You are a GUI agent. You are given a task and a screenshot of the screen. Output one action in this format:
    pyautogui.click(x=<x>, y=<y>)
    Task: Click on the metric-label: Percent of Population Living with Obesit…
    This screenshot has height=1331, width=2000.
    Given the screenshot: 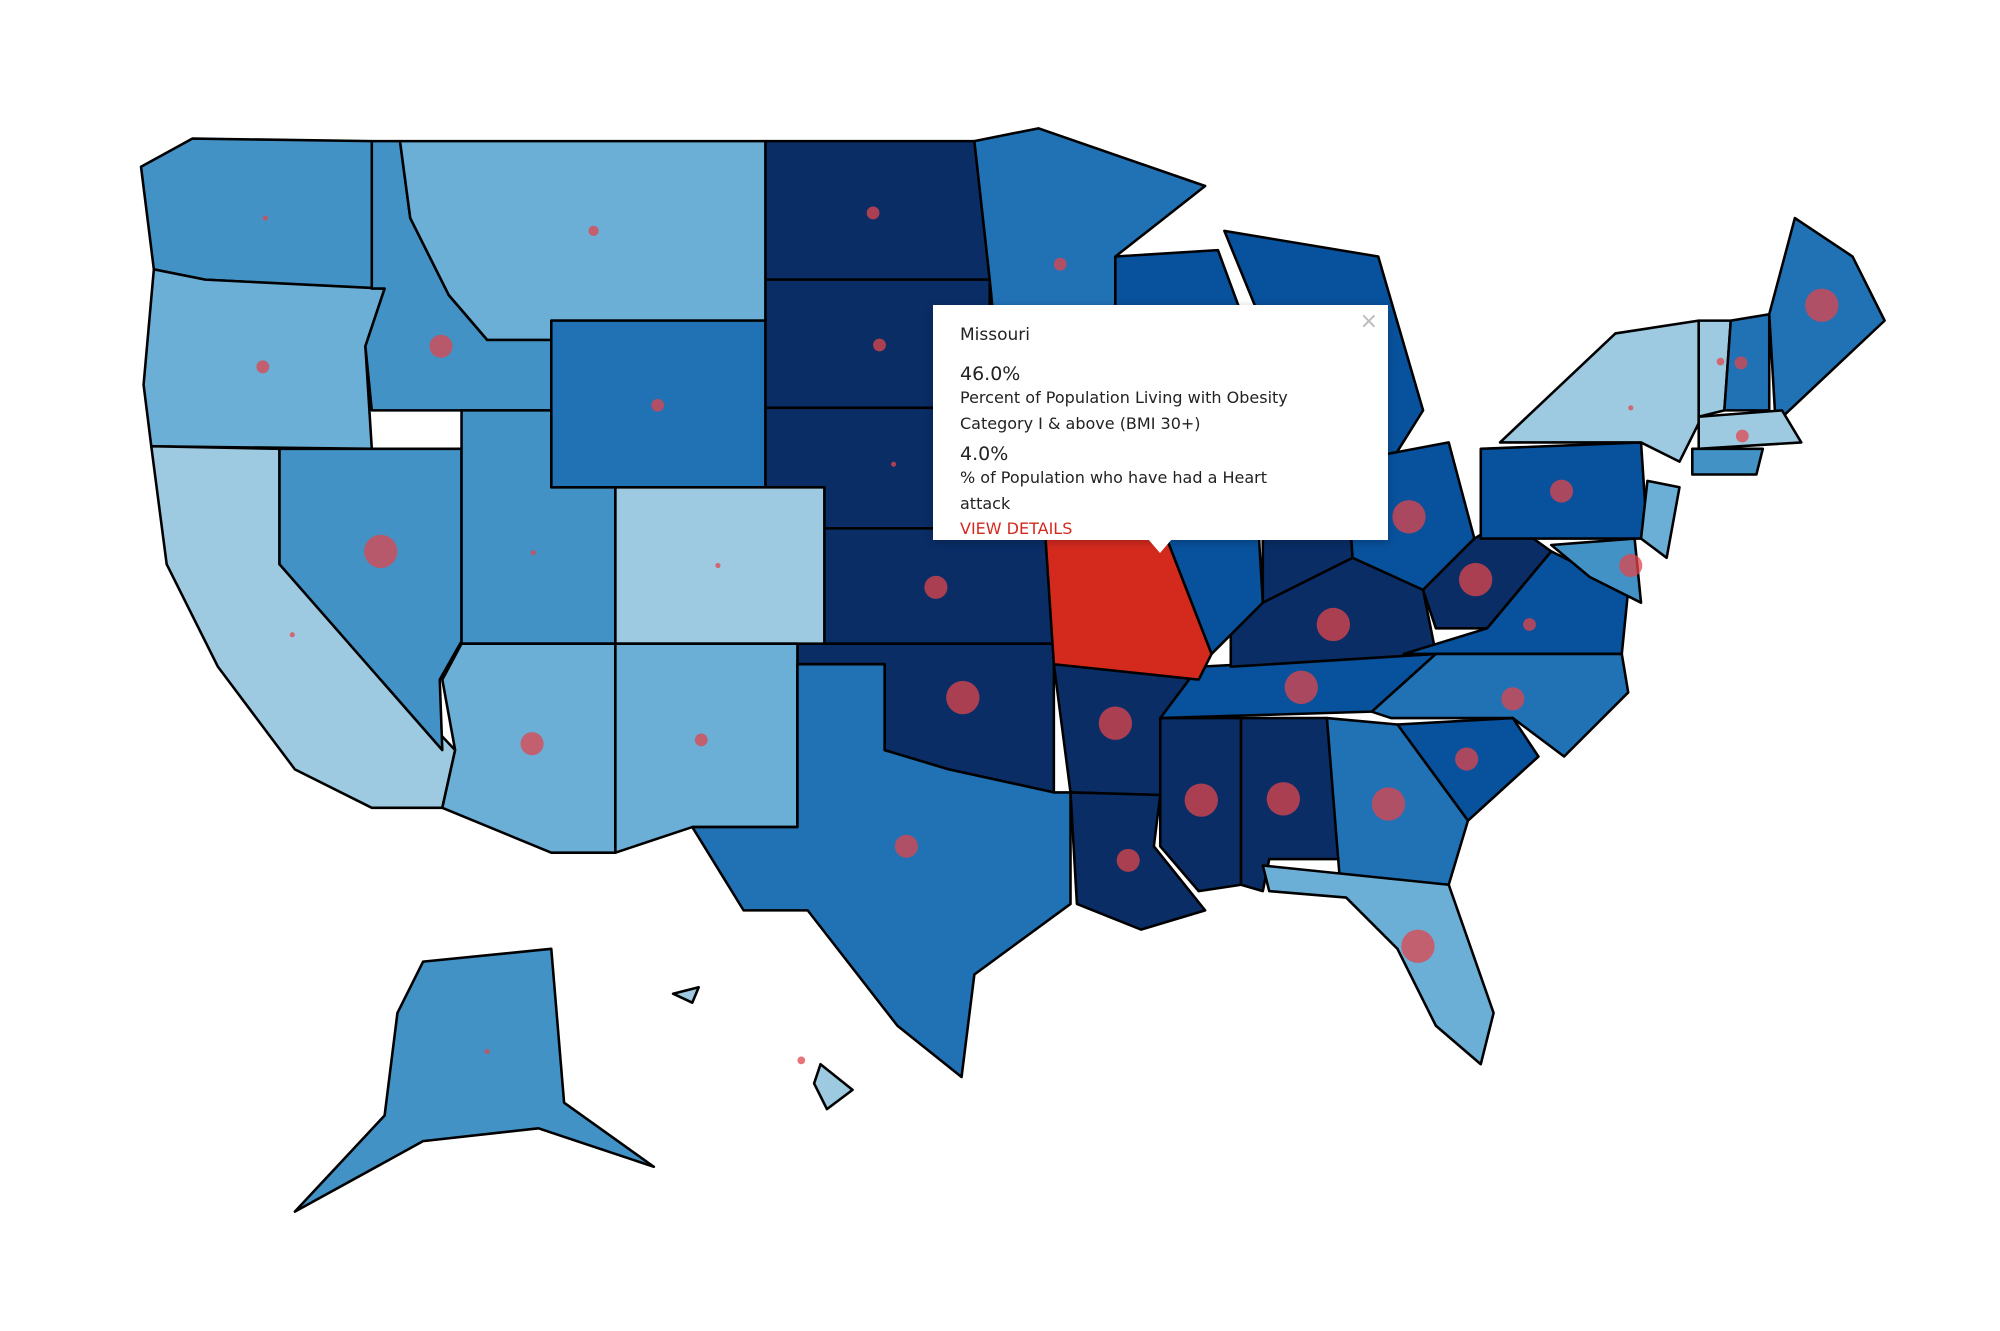 What is the action you would take?
    pyautogui.click(x=1124, y=410)
    